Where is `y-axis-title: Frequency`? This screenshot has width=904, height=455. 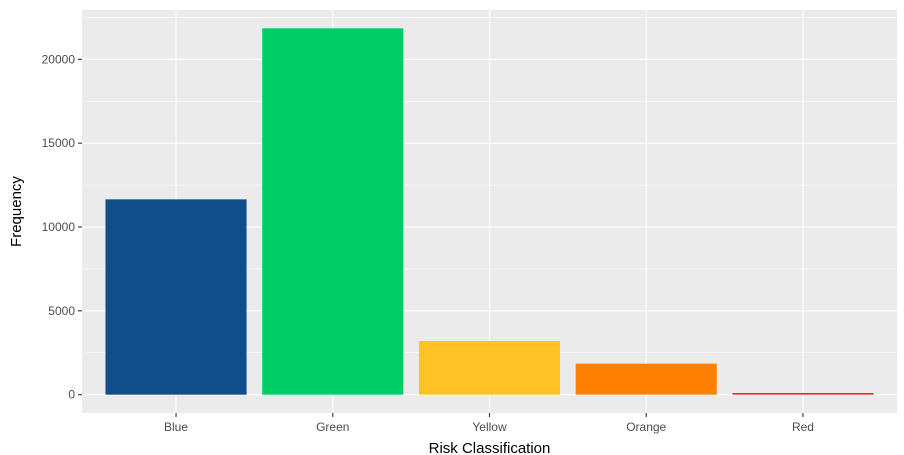 y-axis-title: Frequency is located at coordinates (16, 211).